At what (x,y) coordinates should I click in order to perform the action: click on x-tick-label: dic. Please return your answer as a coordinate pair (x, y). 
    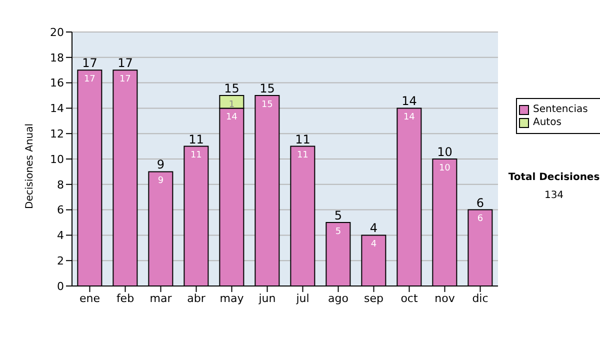
    Looking at the image, I should click on (480, 298).